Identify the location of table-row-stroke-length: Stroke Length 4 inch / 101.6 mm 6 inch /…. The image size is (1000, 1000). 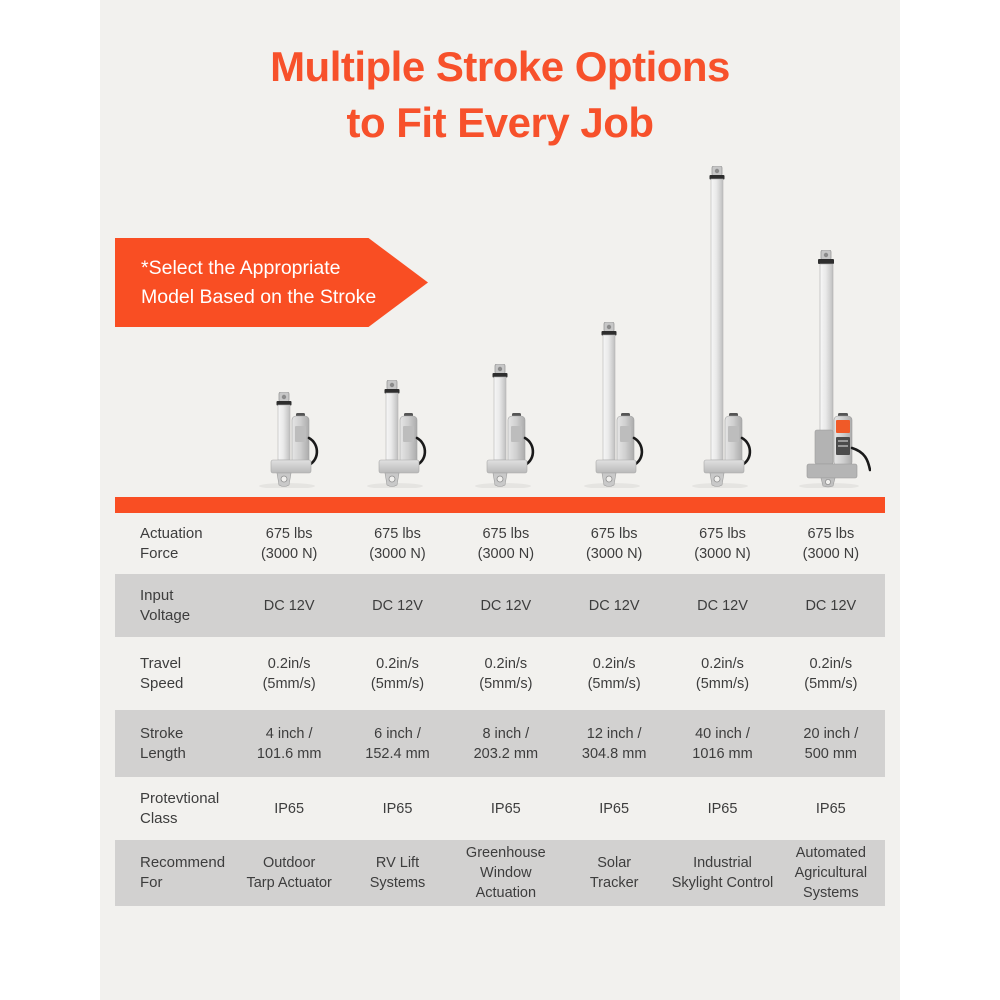
(500, 743).